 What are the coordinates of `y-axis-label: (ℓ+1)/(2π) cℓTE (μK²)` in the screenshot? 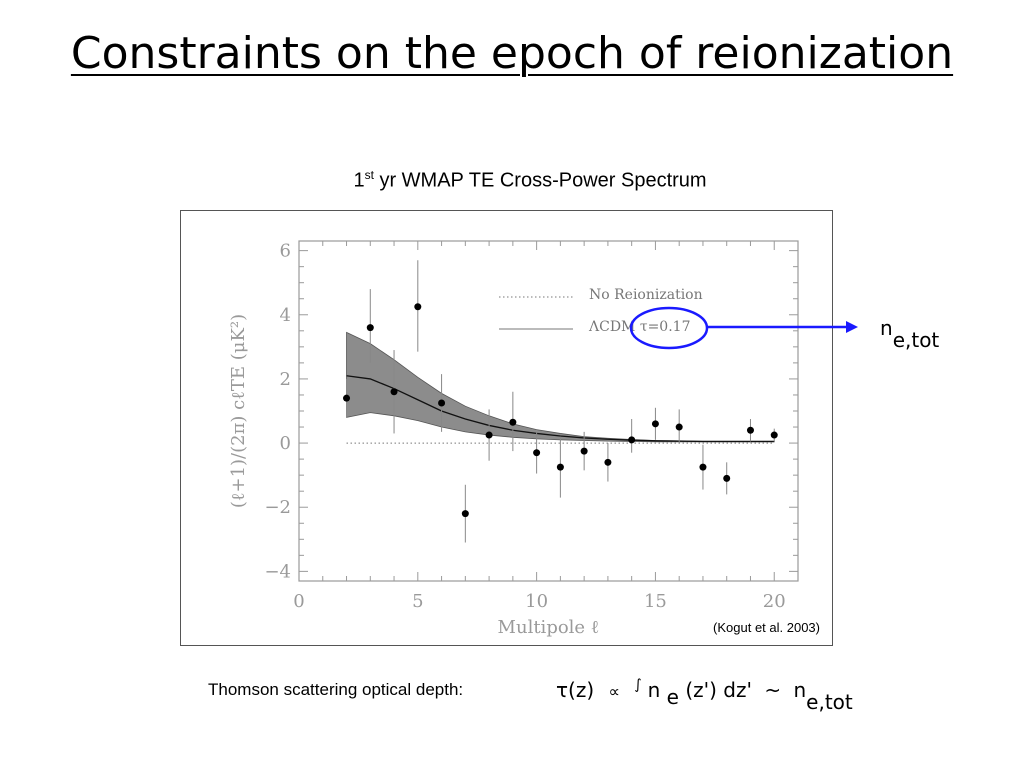 It's located at (238, 411).